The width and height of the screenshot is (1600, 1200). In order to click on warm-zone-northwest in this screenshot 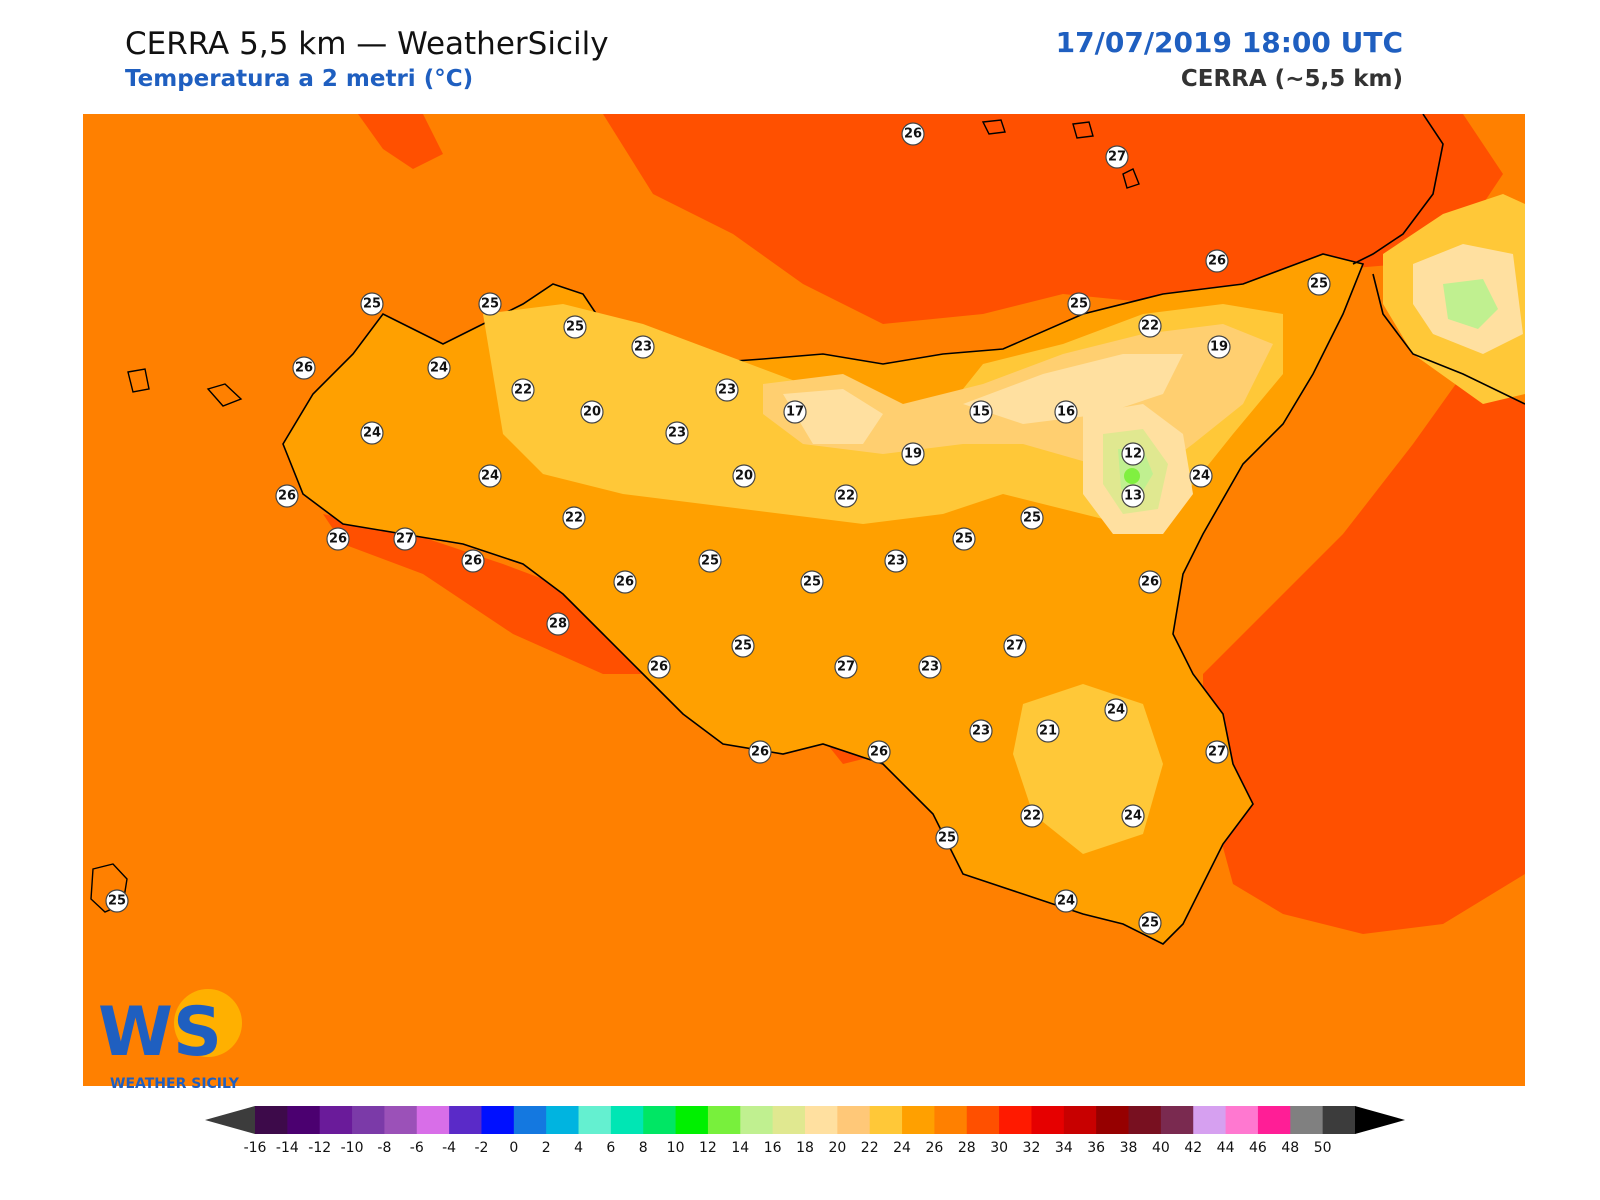, I will do `click(400, 141)`.